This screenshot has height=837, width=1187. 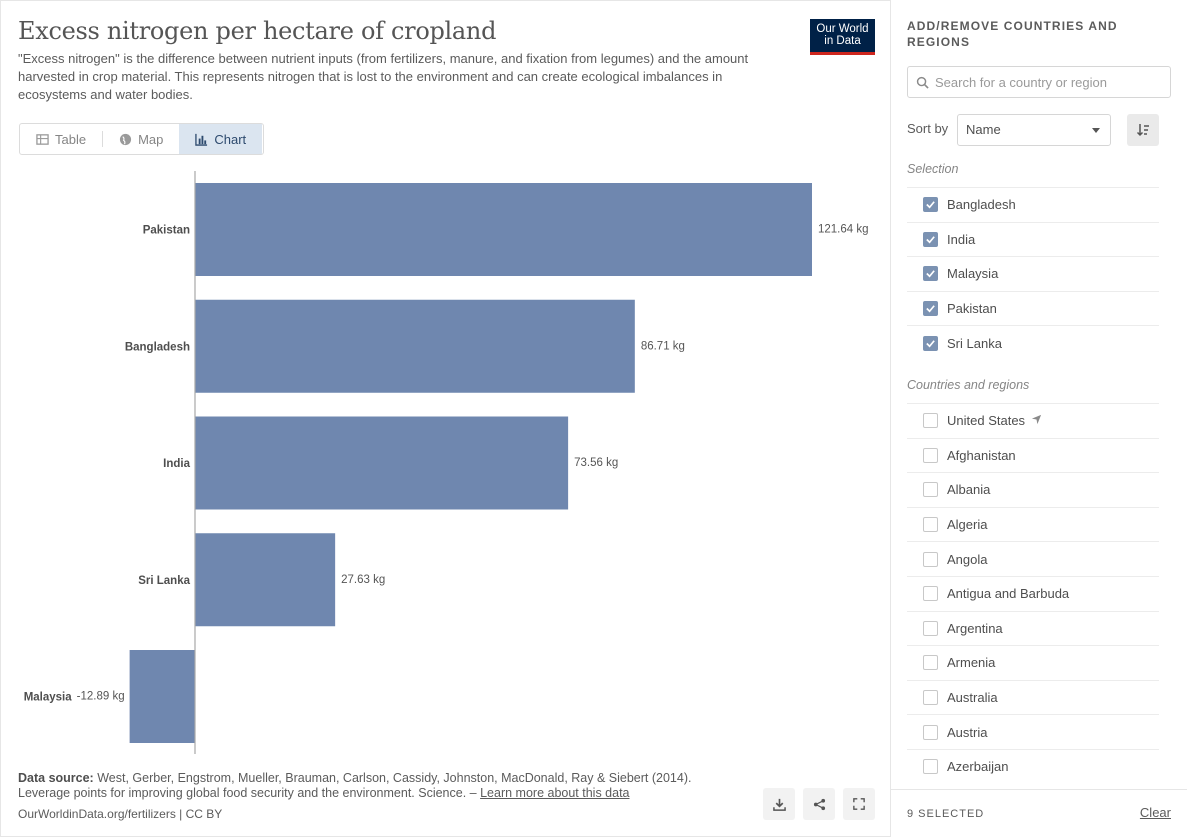 I want to click on tab-table: Table, so click(x=61, y=139).